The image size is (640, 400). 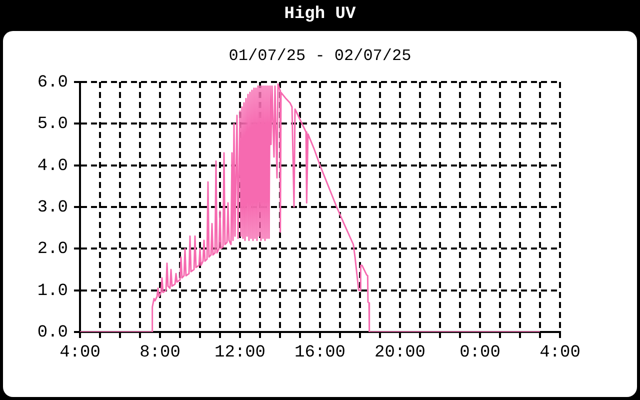 I want to click on x-tick-label: 0:00, so click(x=480, y=353).